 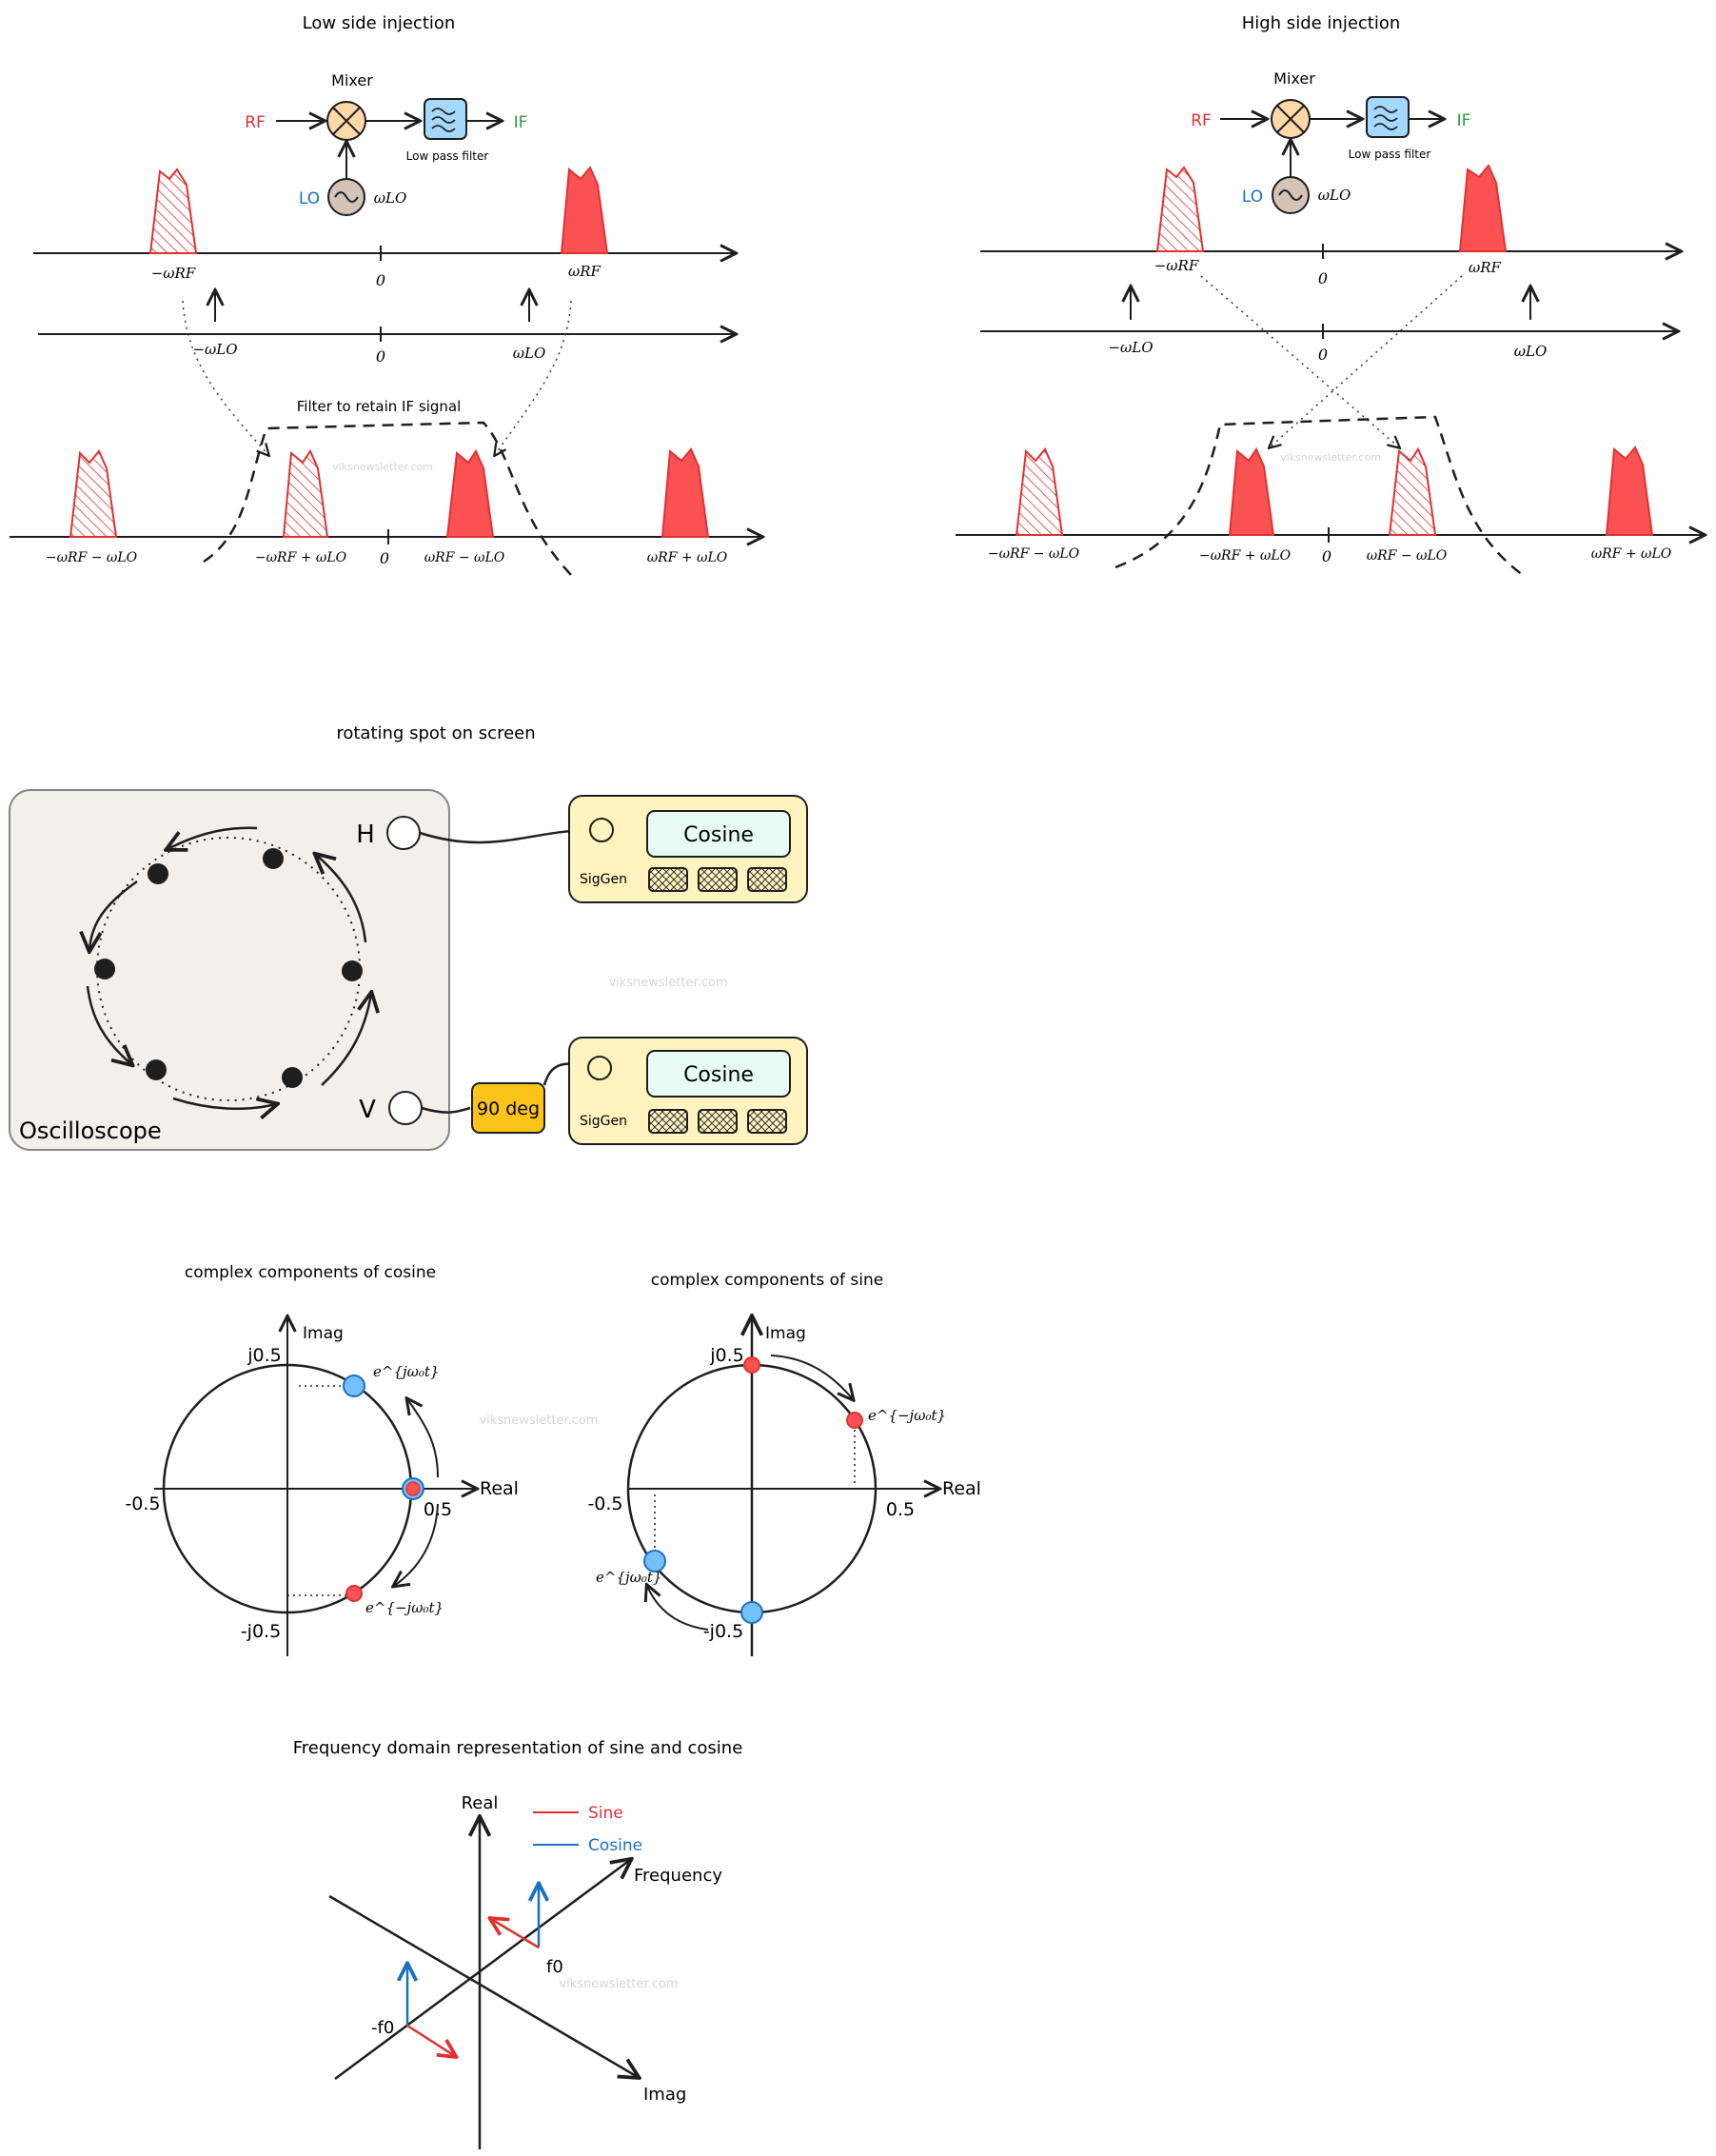 I want to click on cos-neg-phasor, so click(x=354, y=1593).